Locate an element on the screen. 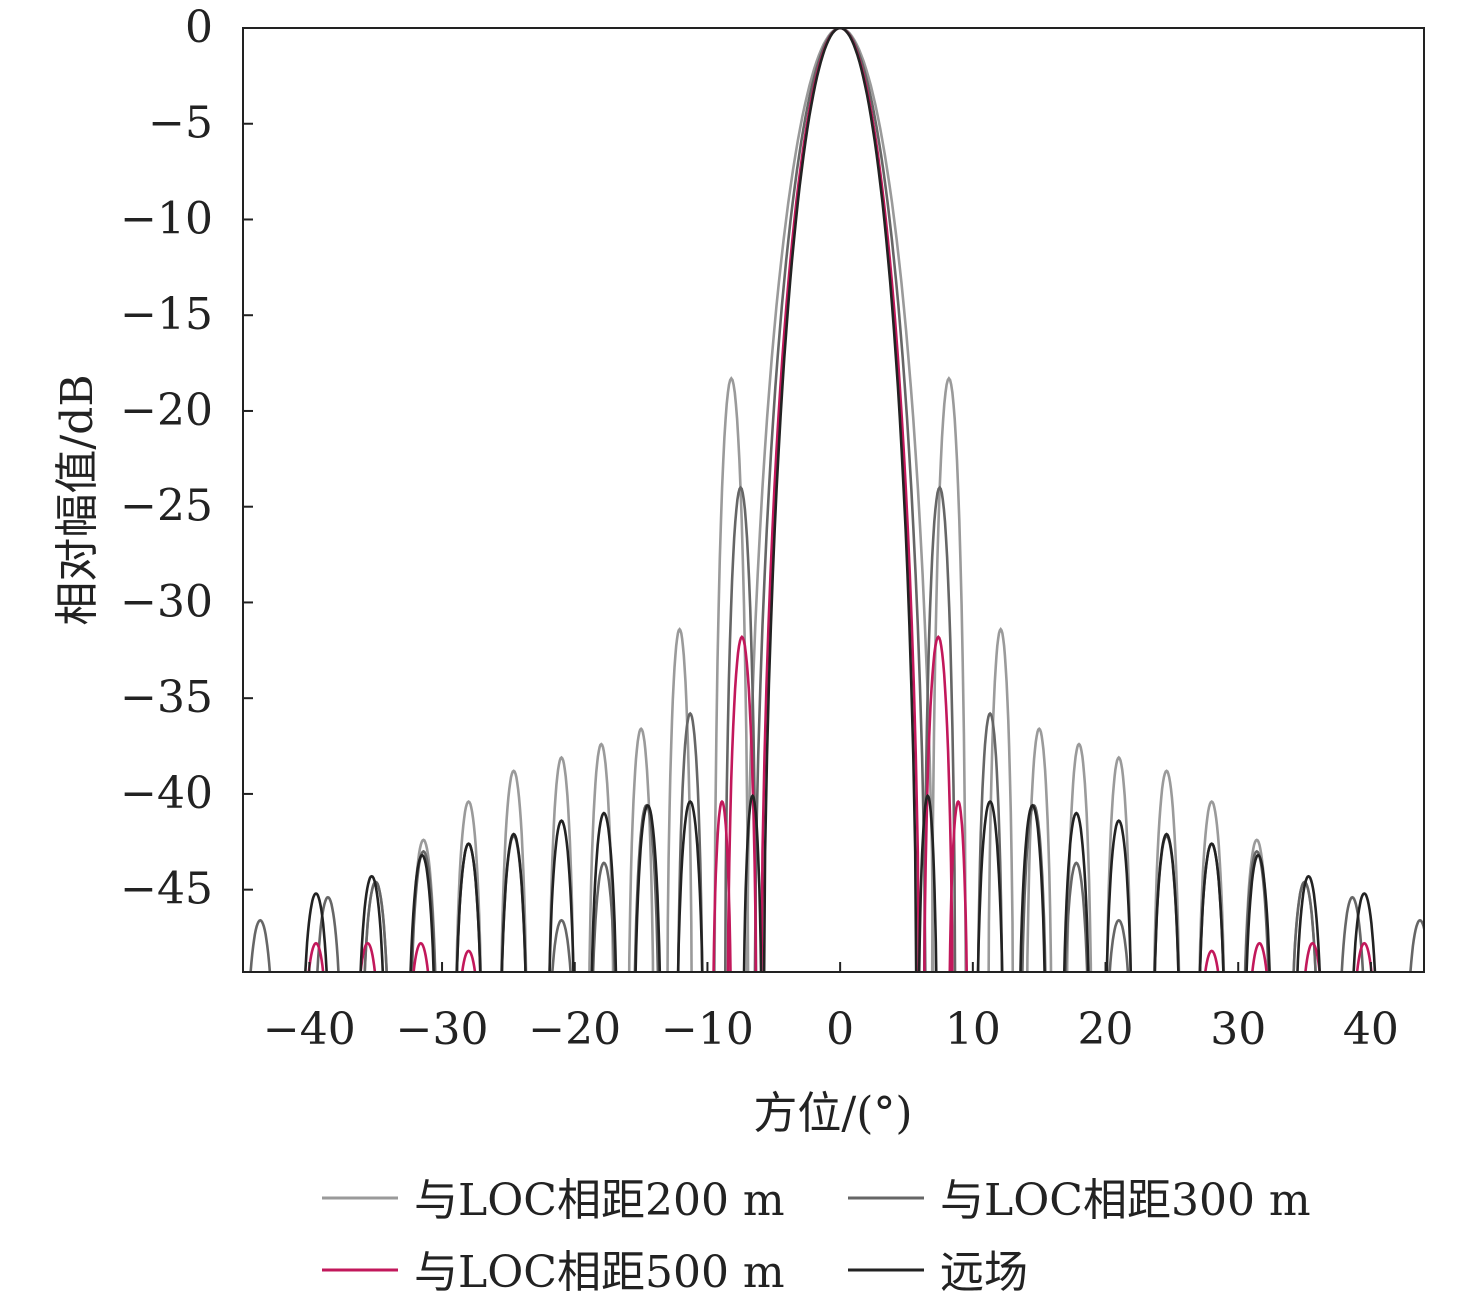 Image resolution: width=1476 pixels, height=1304 pixels. y-tick-label: −35 is located at coordinates (166, 697).